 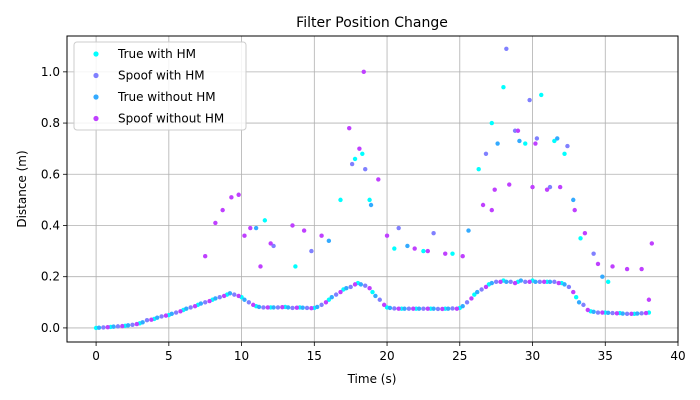 I want to click on legend-label: Spoof without HM, so click(x=171, y=119).